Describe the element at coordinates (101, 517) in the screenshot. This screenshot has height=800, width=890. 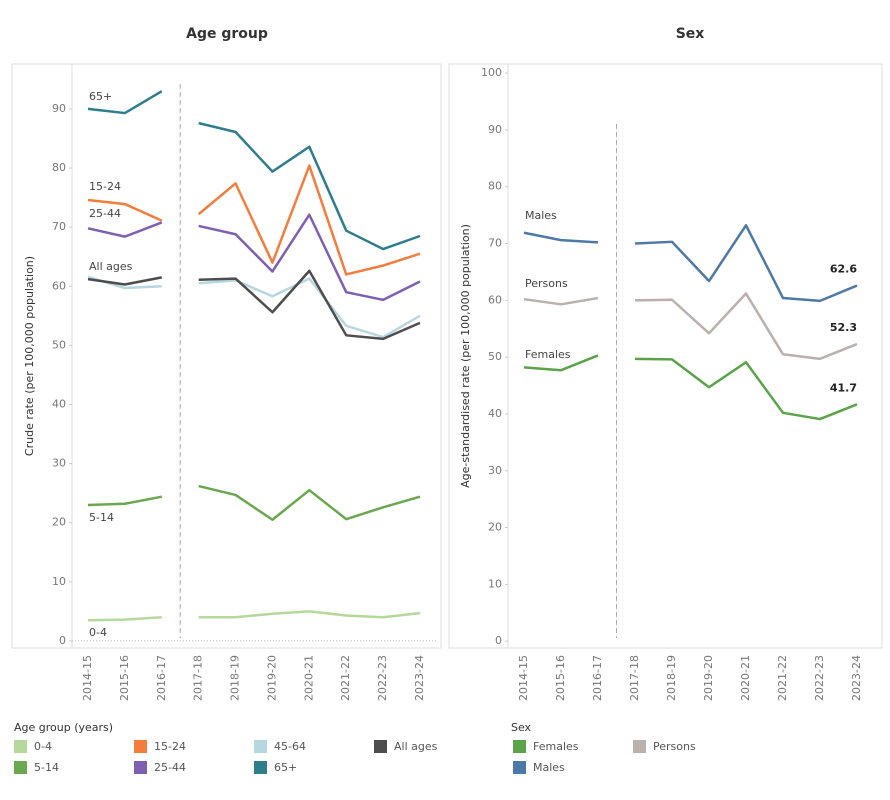
I see `series-label: 5-14` at that location.